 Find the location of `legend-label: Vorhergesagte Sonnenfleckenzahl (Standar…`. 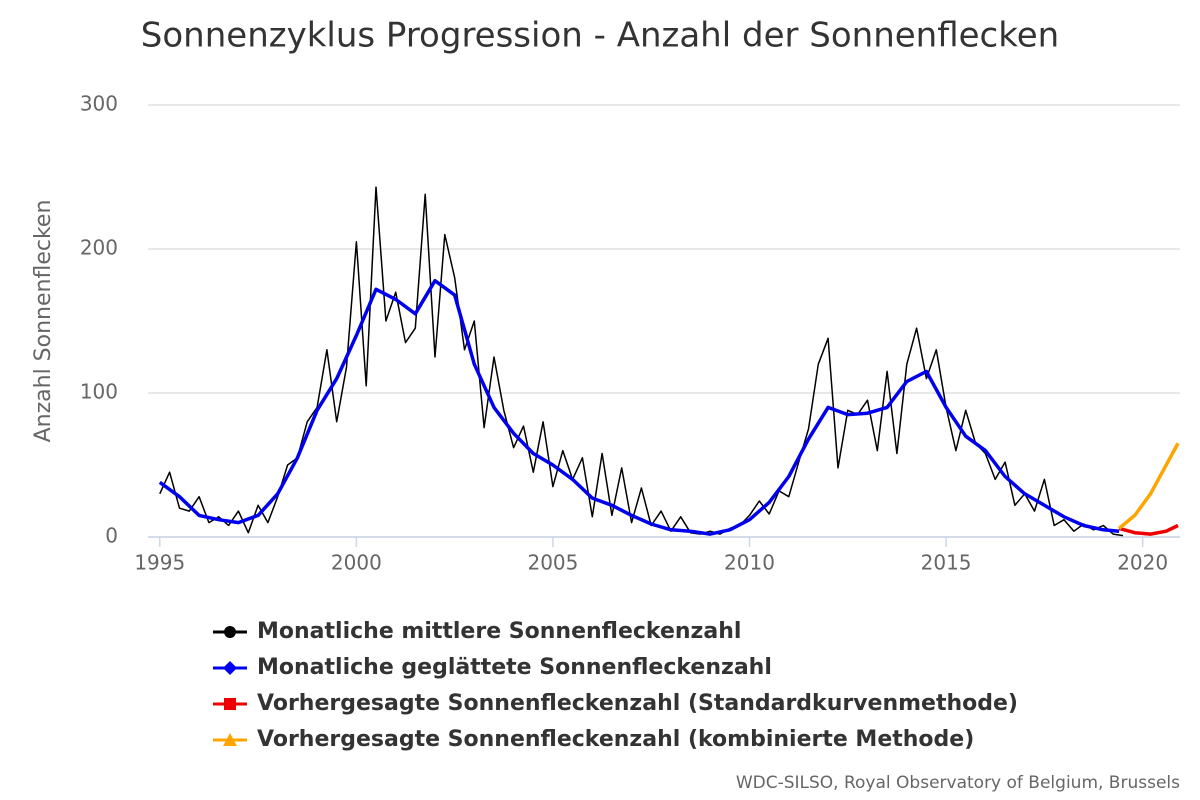

legend-label: Vorhergesagte Sonnenfleckenzahl (Standar… is located at coordinates (637, 703).